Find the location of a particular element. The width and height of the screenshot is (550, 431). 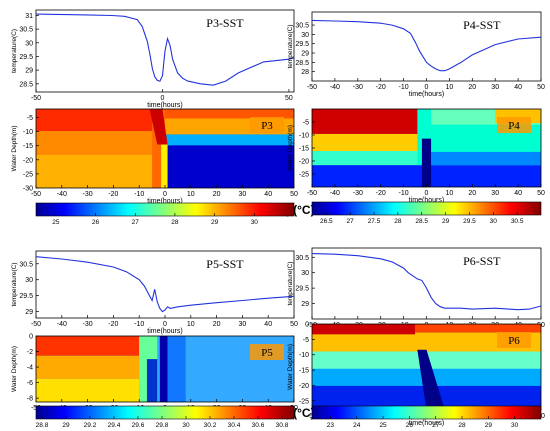

colorbar-tick-label: 29.4 is located at coordinates (114, 425).